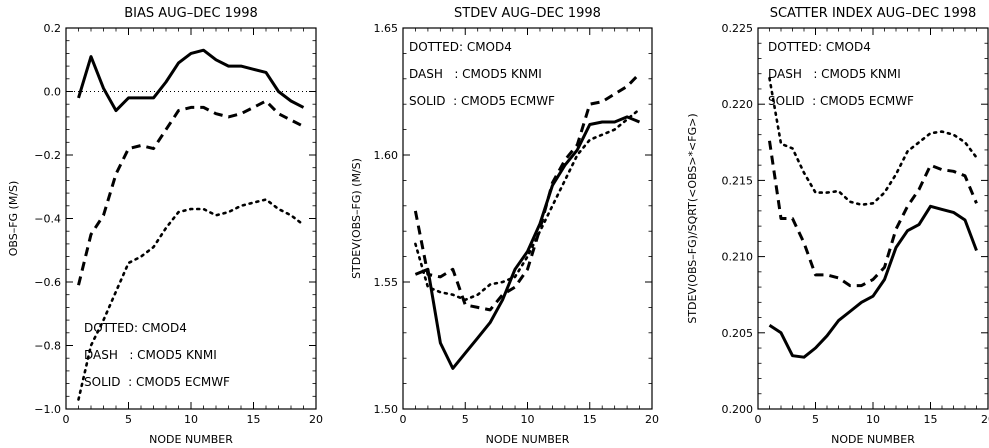 The image size is (989, 448). What do you see at coordinates (738, 257) in the screenshot?
I see `y-tick-label: 0.210` at bounding box center [738, 257].